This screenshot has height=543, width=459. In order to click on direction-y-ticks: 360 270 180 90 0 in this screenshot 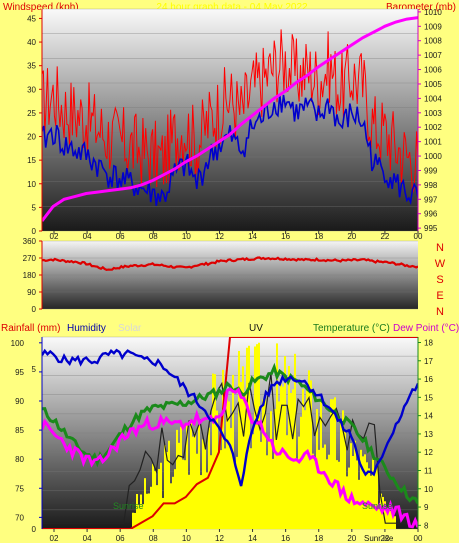, I will do `click(32, 275)`.